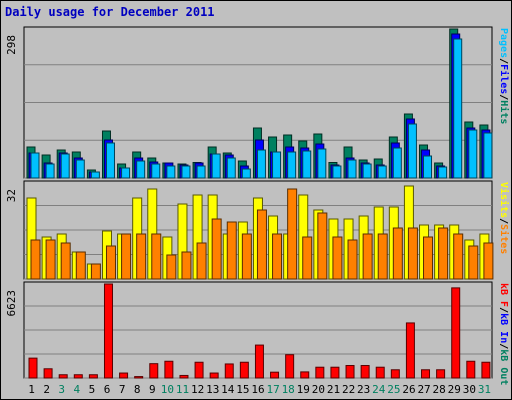  Describe the element at coordinates (439, 389) in the screenshot. I see `x-tick-label-day-28: 28` at that location.